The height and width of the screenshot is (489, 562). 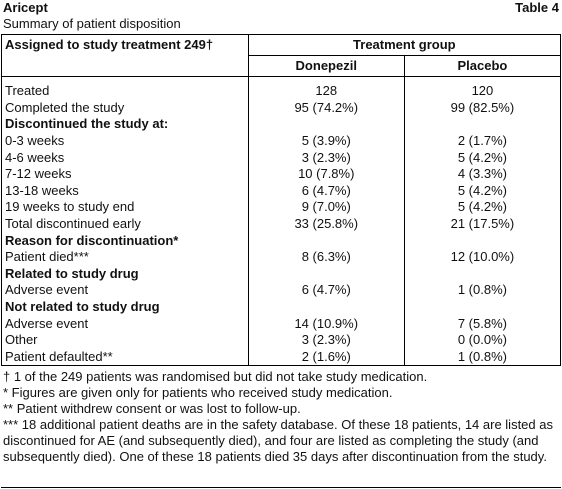 I want to click on table-row: Patient died*** 8 (6.3%) 12 (10.0%), so click(x=281, y=257).